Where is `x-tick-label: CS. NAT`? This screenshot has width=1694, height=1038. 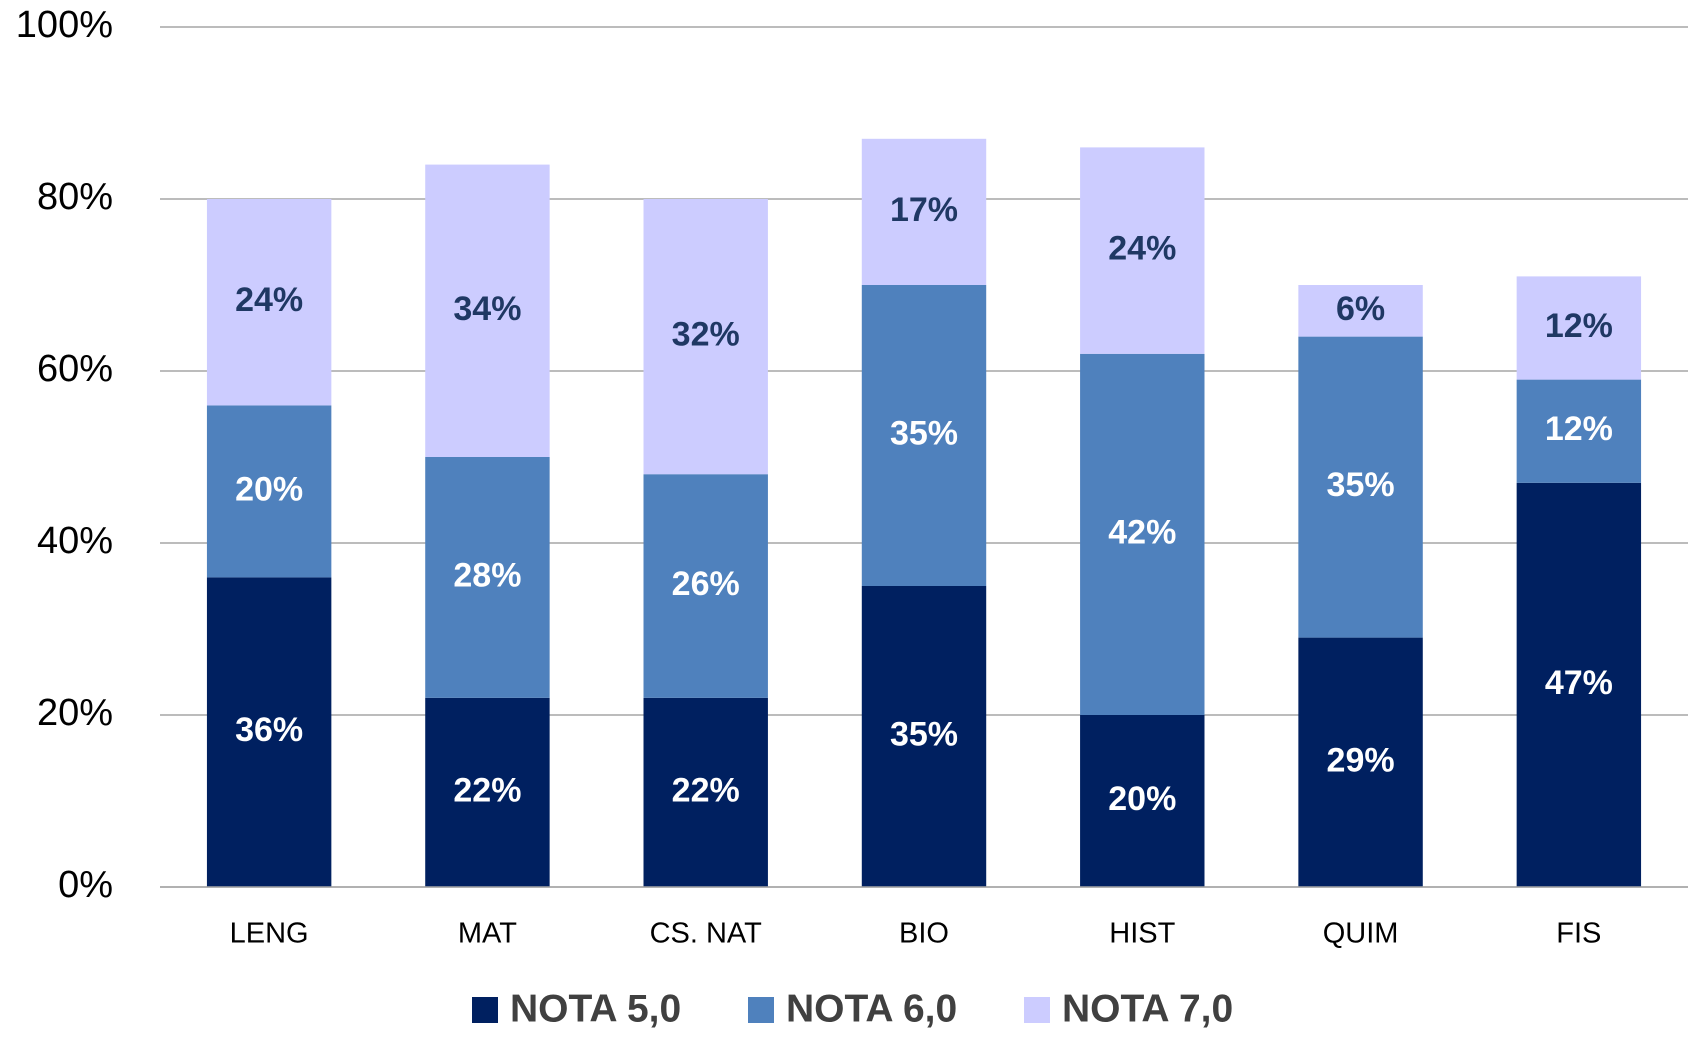 x-tick-label: CS. NAT is located at coordinates (706, 934).